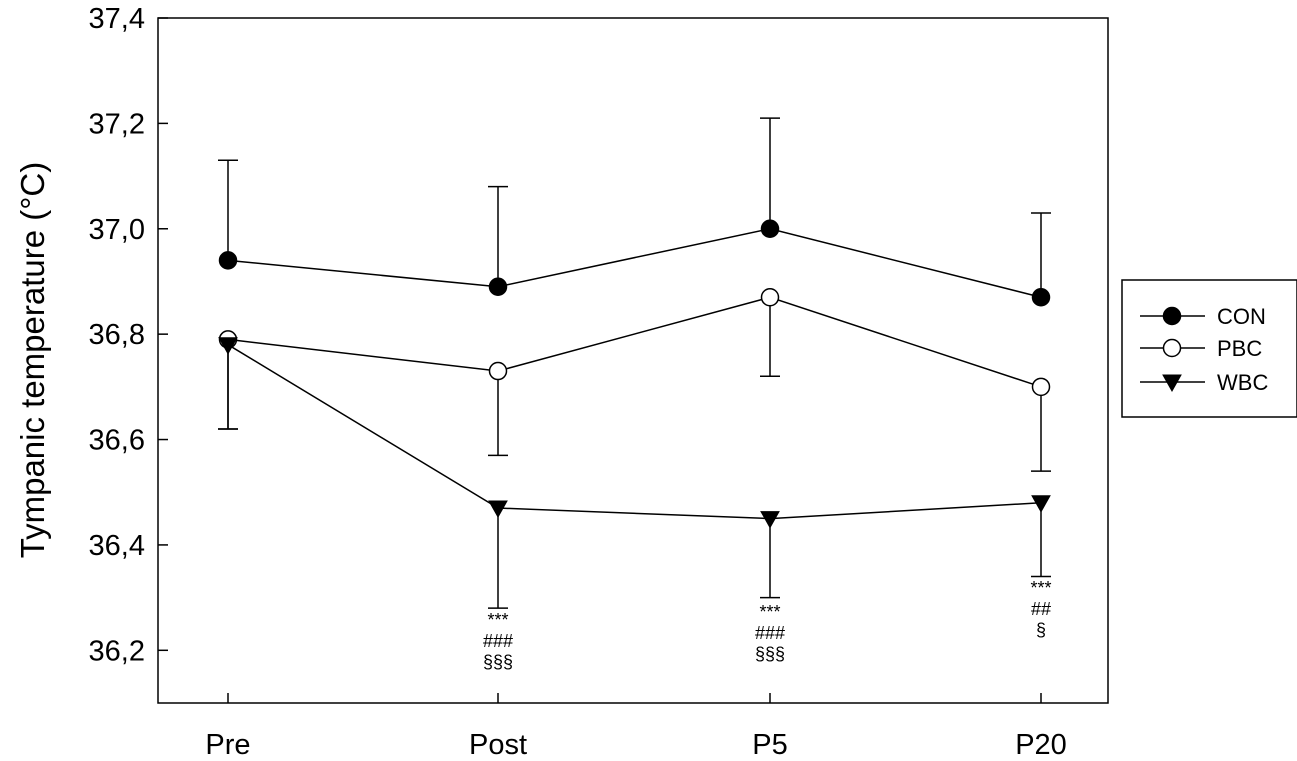 Image resolution: width=1297 pixels, height=761 pixels. What do you see at coordinates (1242, 382) in the screenshot?
I see `legend-label-wbc: WBC` at bounding box center [1242, 382].